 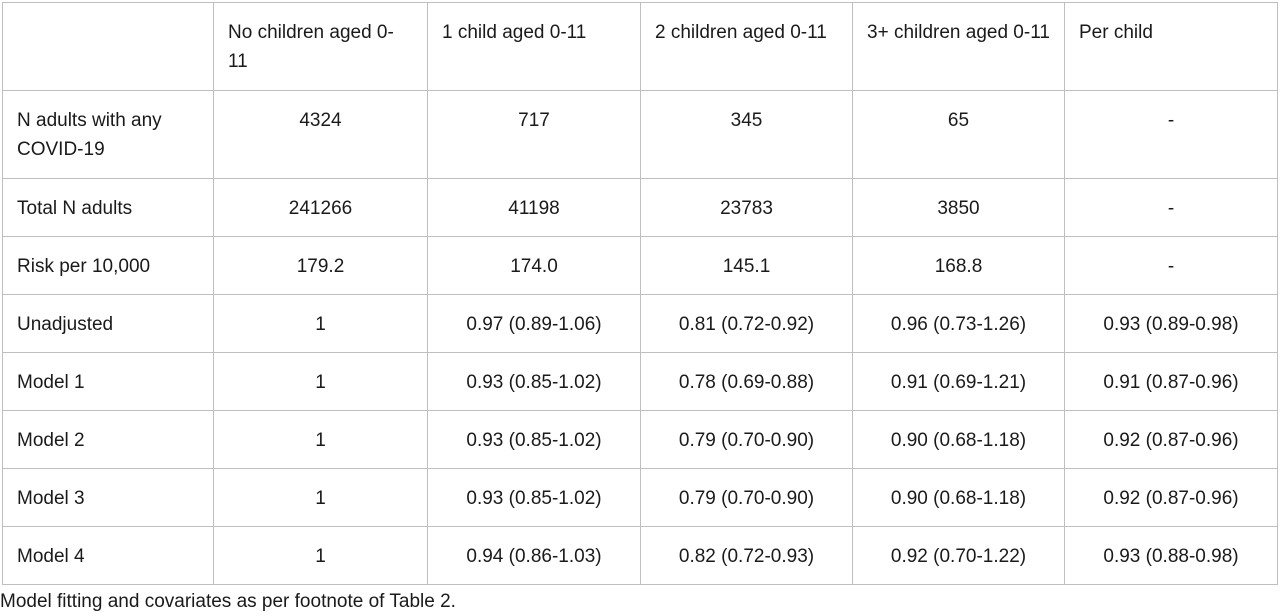 What do you see at coordinates (108, 207) in the screenshot?
I see `row-label: Total N adults` at bounding box center [108, 207].